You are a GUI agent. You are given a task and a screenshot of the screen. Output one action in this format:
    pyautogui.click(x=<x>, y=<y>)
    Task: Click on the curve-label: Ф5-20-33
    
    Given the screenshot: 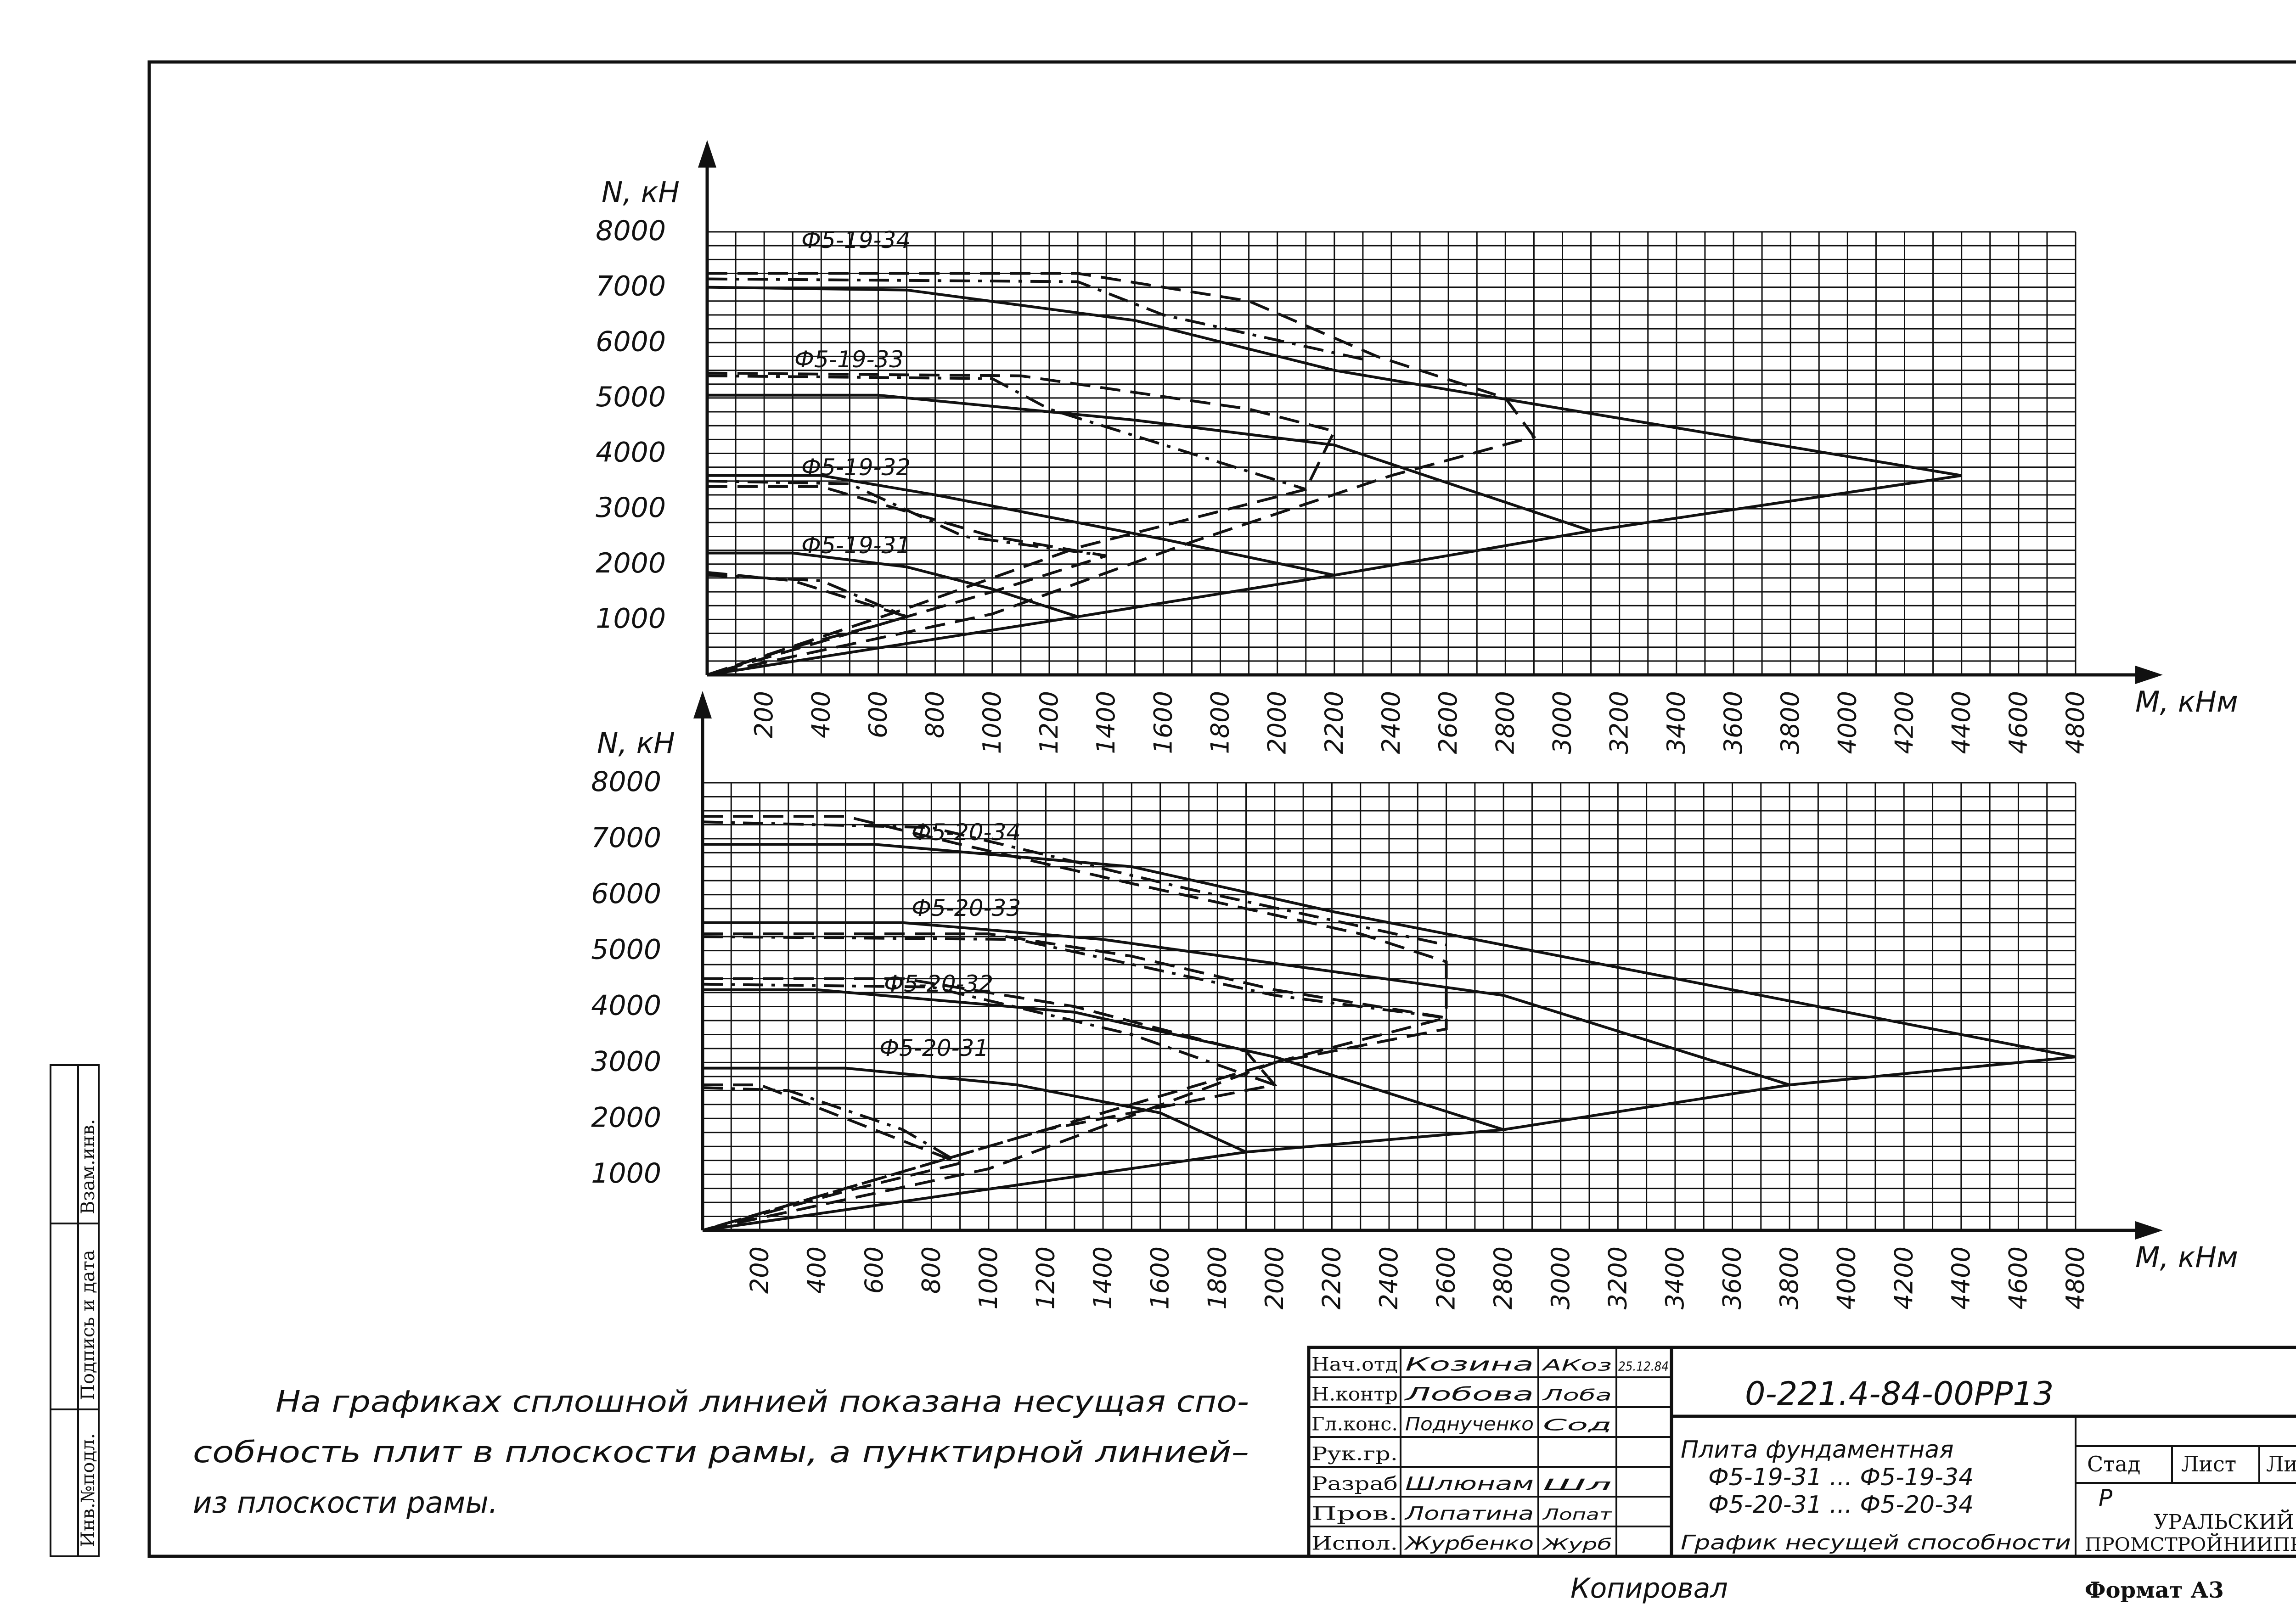 What is the action you would take?
    pyautogui.click(x=966, y=908)
    